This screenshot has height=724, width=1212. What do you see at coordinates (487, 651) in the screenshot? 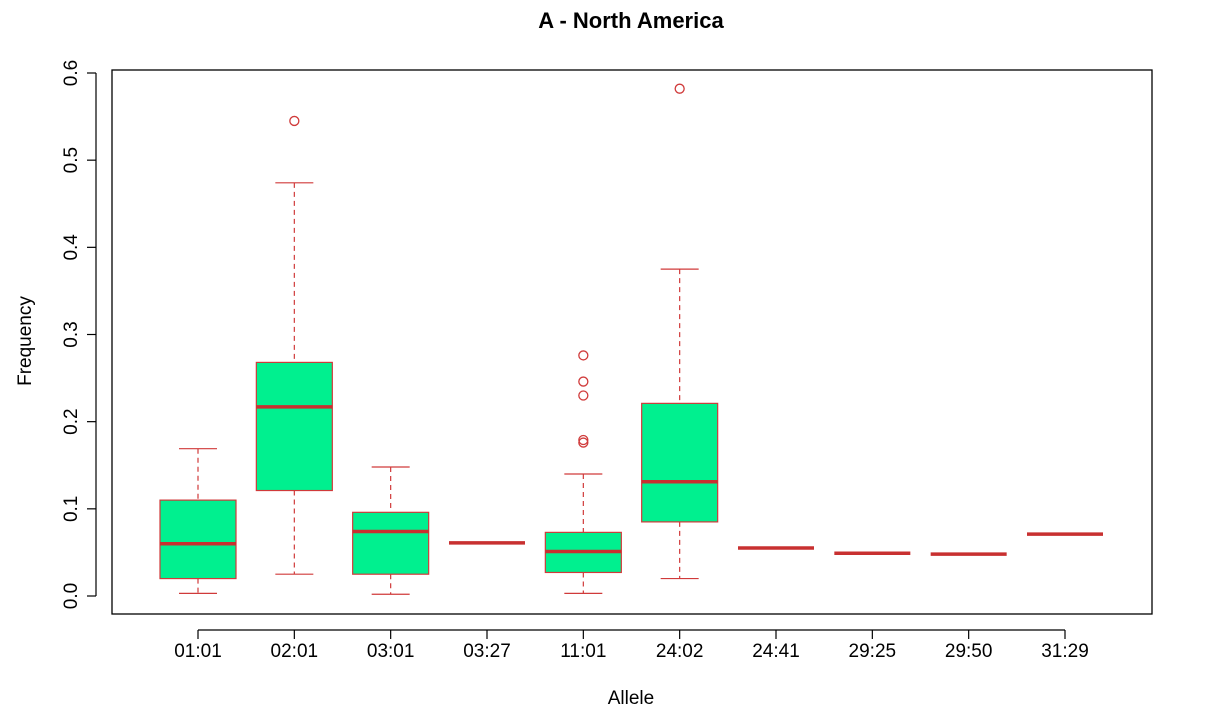
I see `x-tick-label: 03:27` at bounding box center [487, 651].